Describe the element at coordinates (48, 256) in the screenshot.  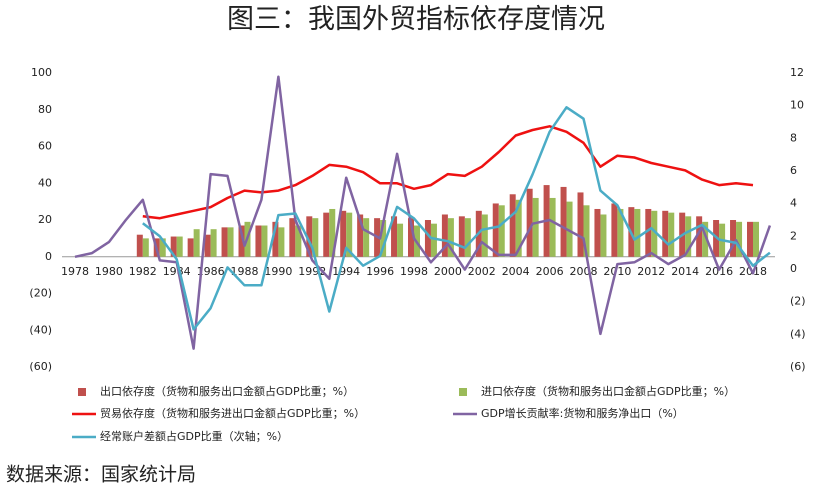
I see `y-tick-label: 0` at that location.